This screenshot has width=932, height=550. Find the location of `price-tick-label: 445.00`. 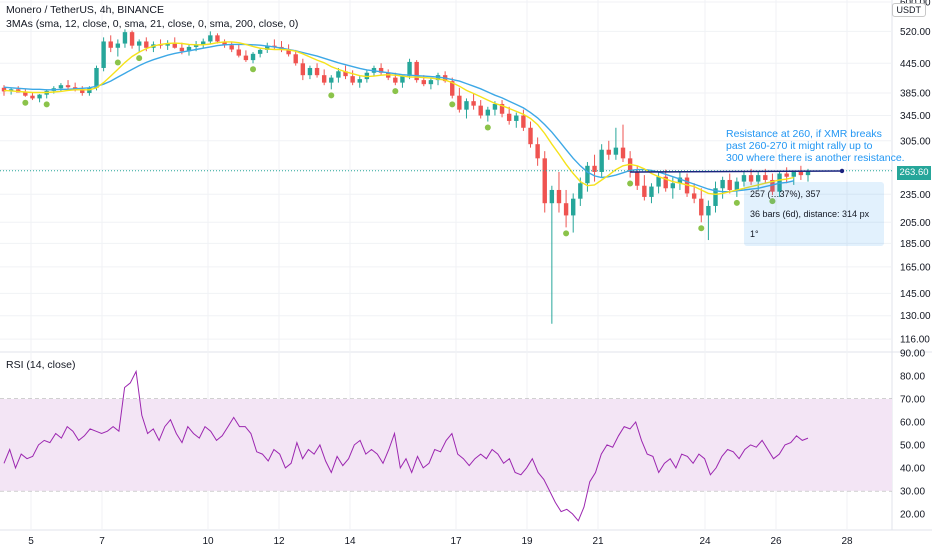

price-tick-label: 445.00 is located at coordinates (915, 64).